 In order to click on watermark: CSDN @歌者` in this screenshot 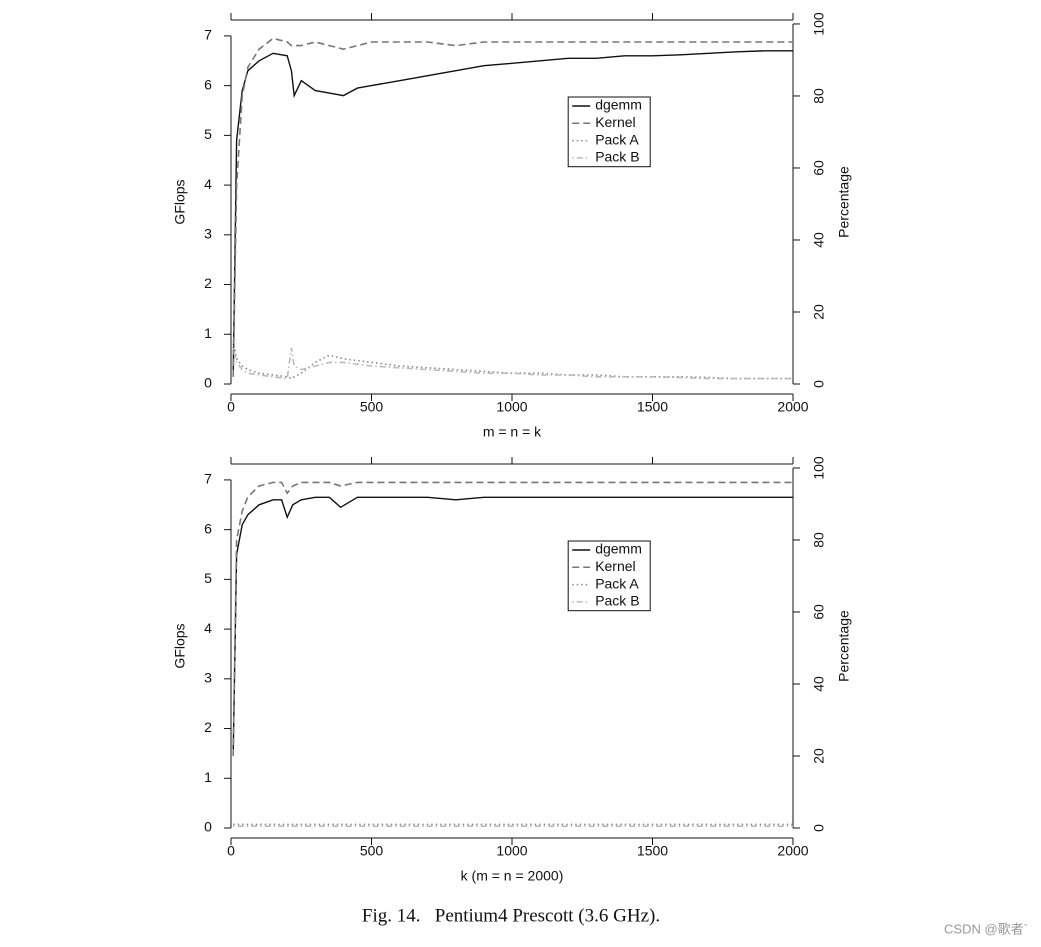, I will do `click(986, 928)`.